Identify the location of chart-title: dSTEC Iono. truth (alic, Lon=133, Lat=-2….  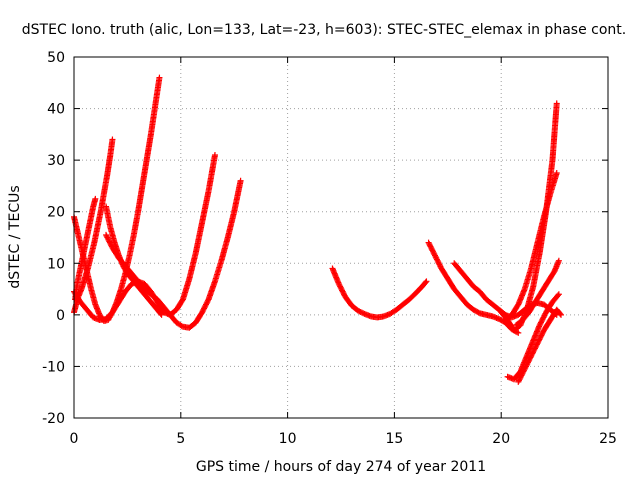
(324, 30).